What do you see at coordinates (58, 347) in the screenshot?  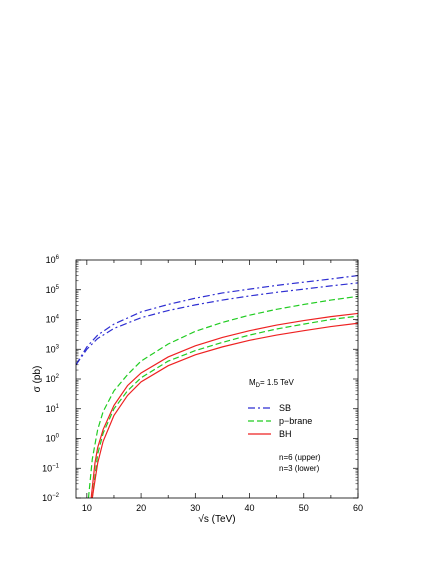 I see `y-tick-exponent: 3` at bounding box center [58, 347].